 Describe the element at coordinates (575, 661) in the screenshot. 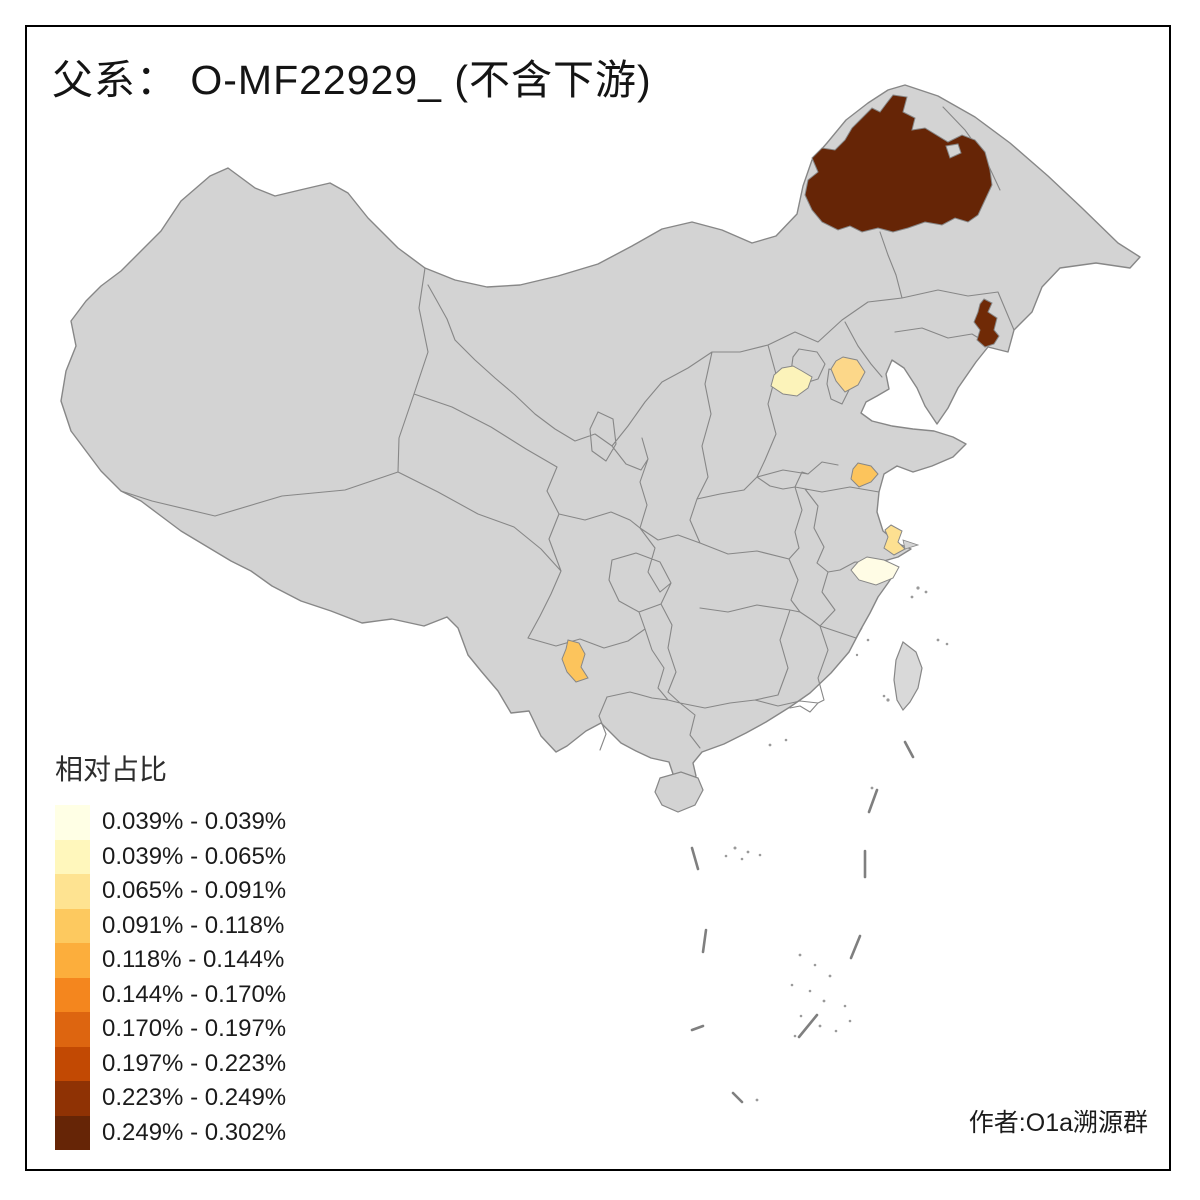

I see `region-central-yunnan` at that location.